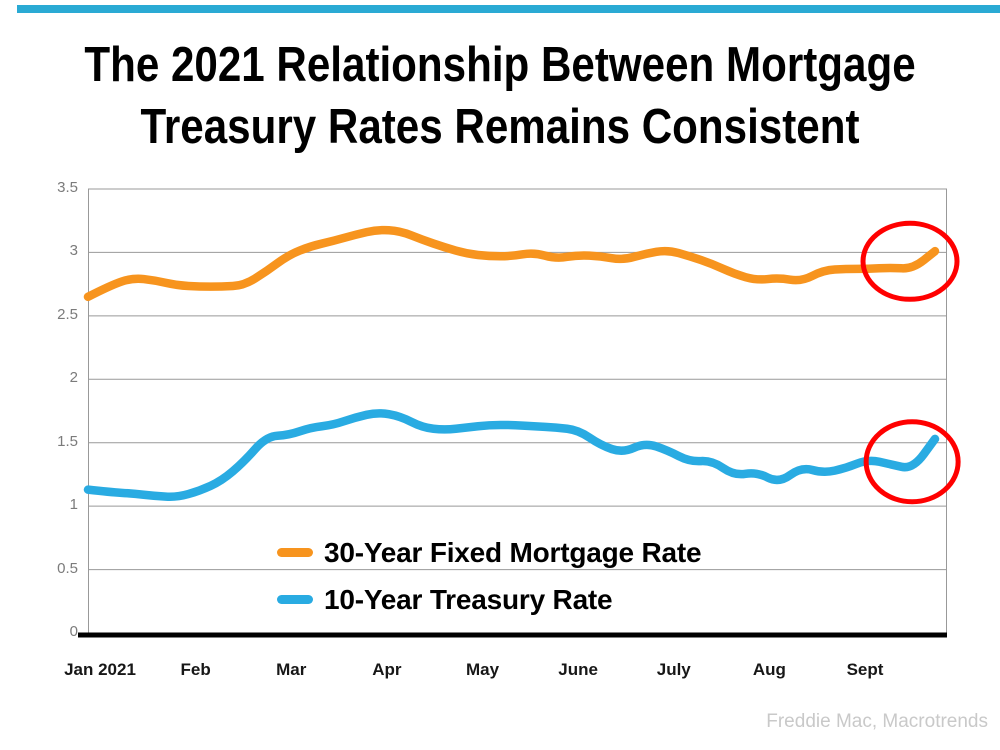  Describe the element at coordinates (578, 669) in the screenshot. I see `x-tick-label: June` at that location.